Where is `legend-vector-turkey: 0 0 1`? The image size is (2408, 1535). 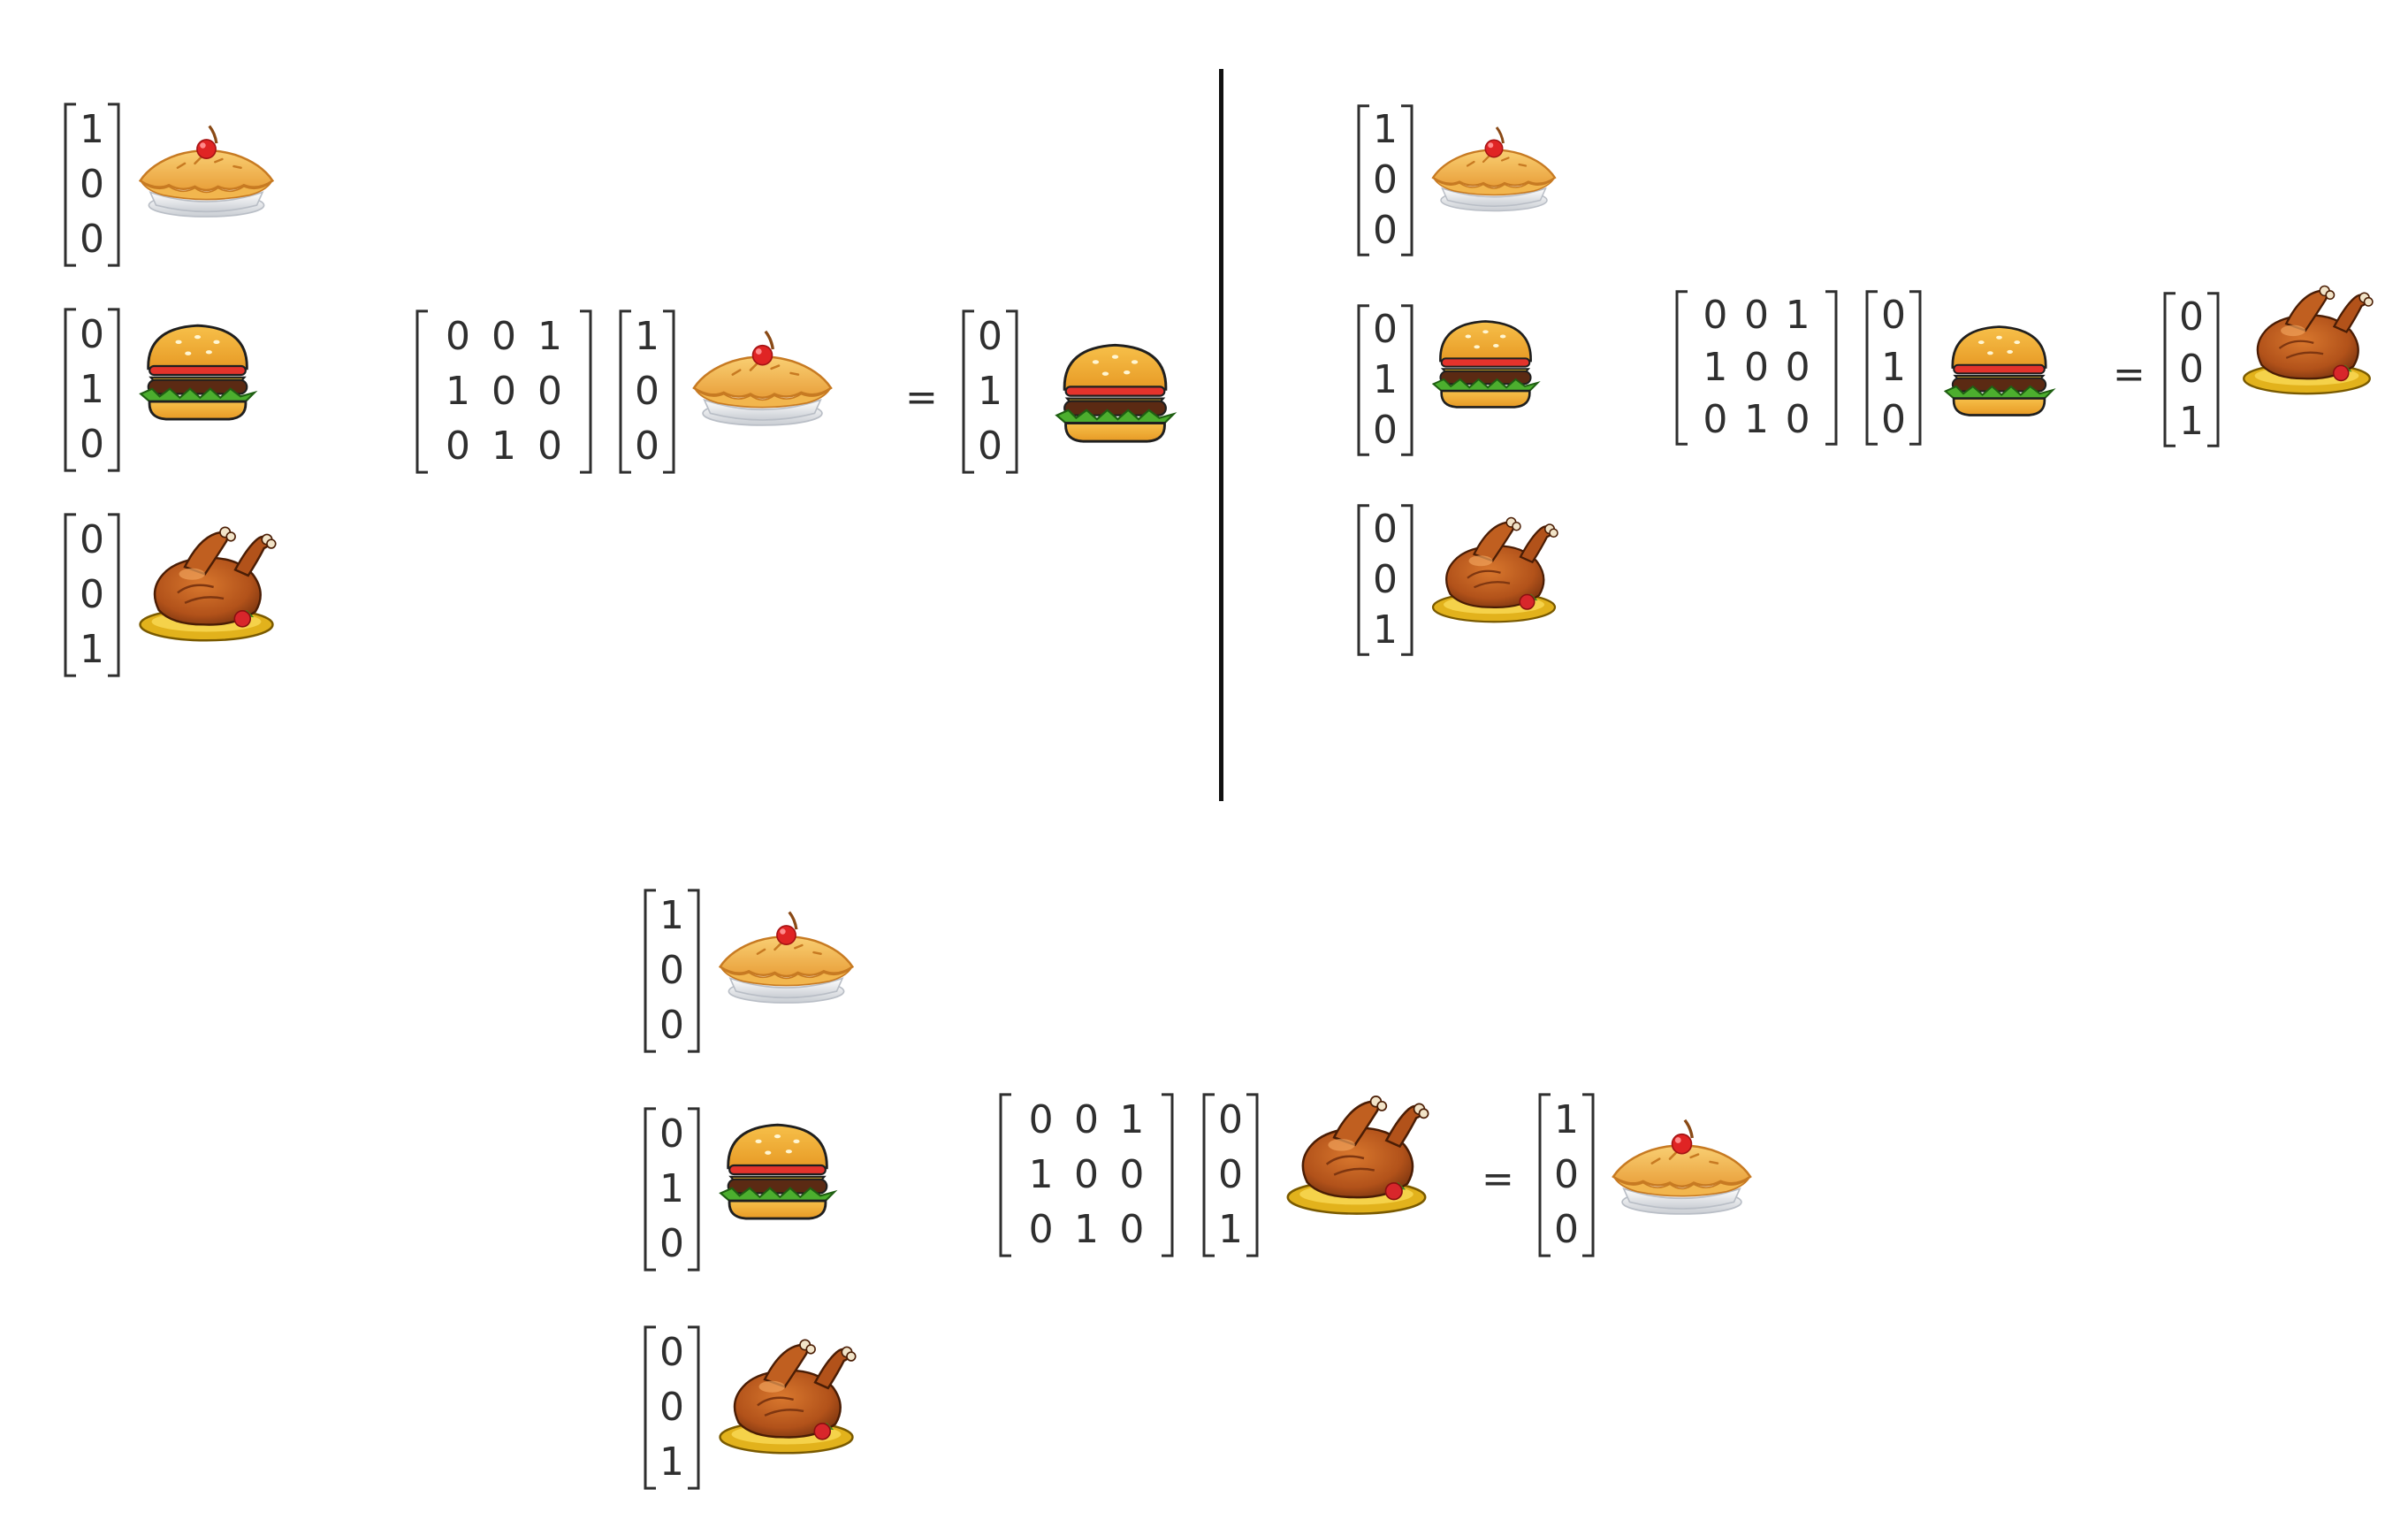
legend-vector-turkey: 0 0 1 is located at coordinates (672, 1407).